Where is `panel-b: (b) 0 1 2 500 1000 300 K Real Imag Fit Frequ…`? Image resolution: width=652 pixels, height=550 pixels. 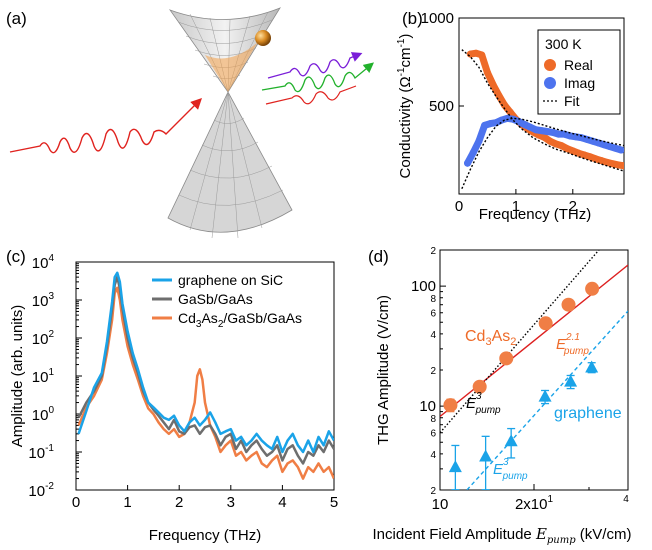
panel-b: (b) 0 1 2 500 1000 300 K Real Imag Fit Frequ… is located at coordinates (510, 116).